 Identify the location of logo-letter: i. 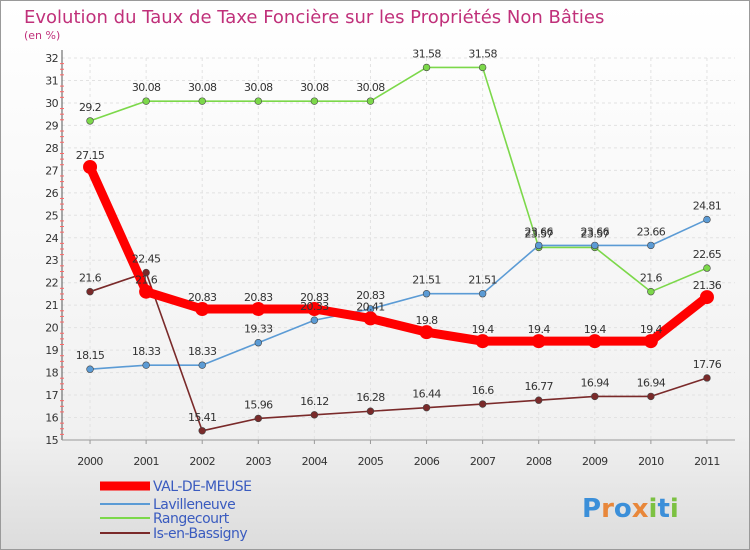
(653, 509).